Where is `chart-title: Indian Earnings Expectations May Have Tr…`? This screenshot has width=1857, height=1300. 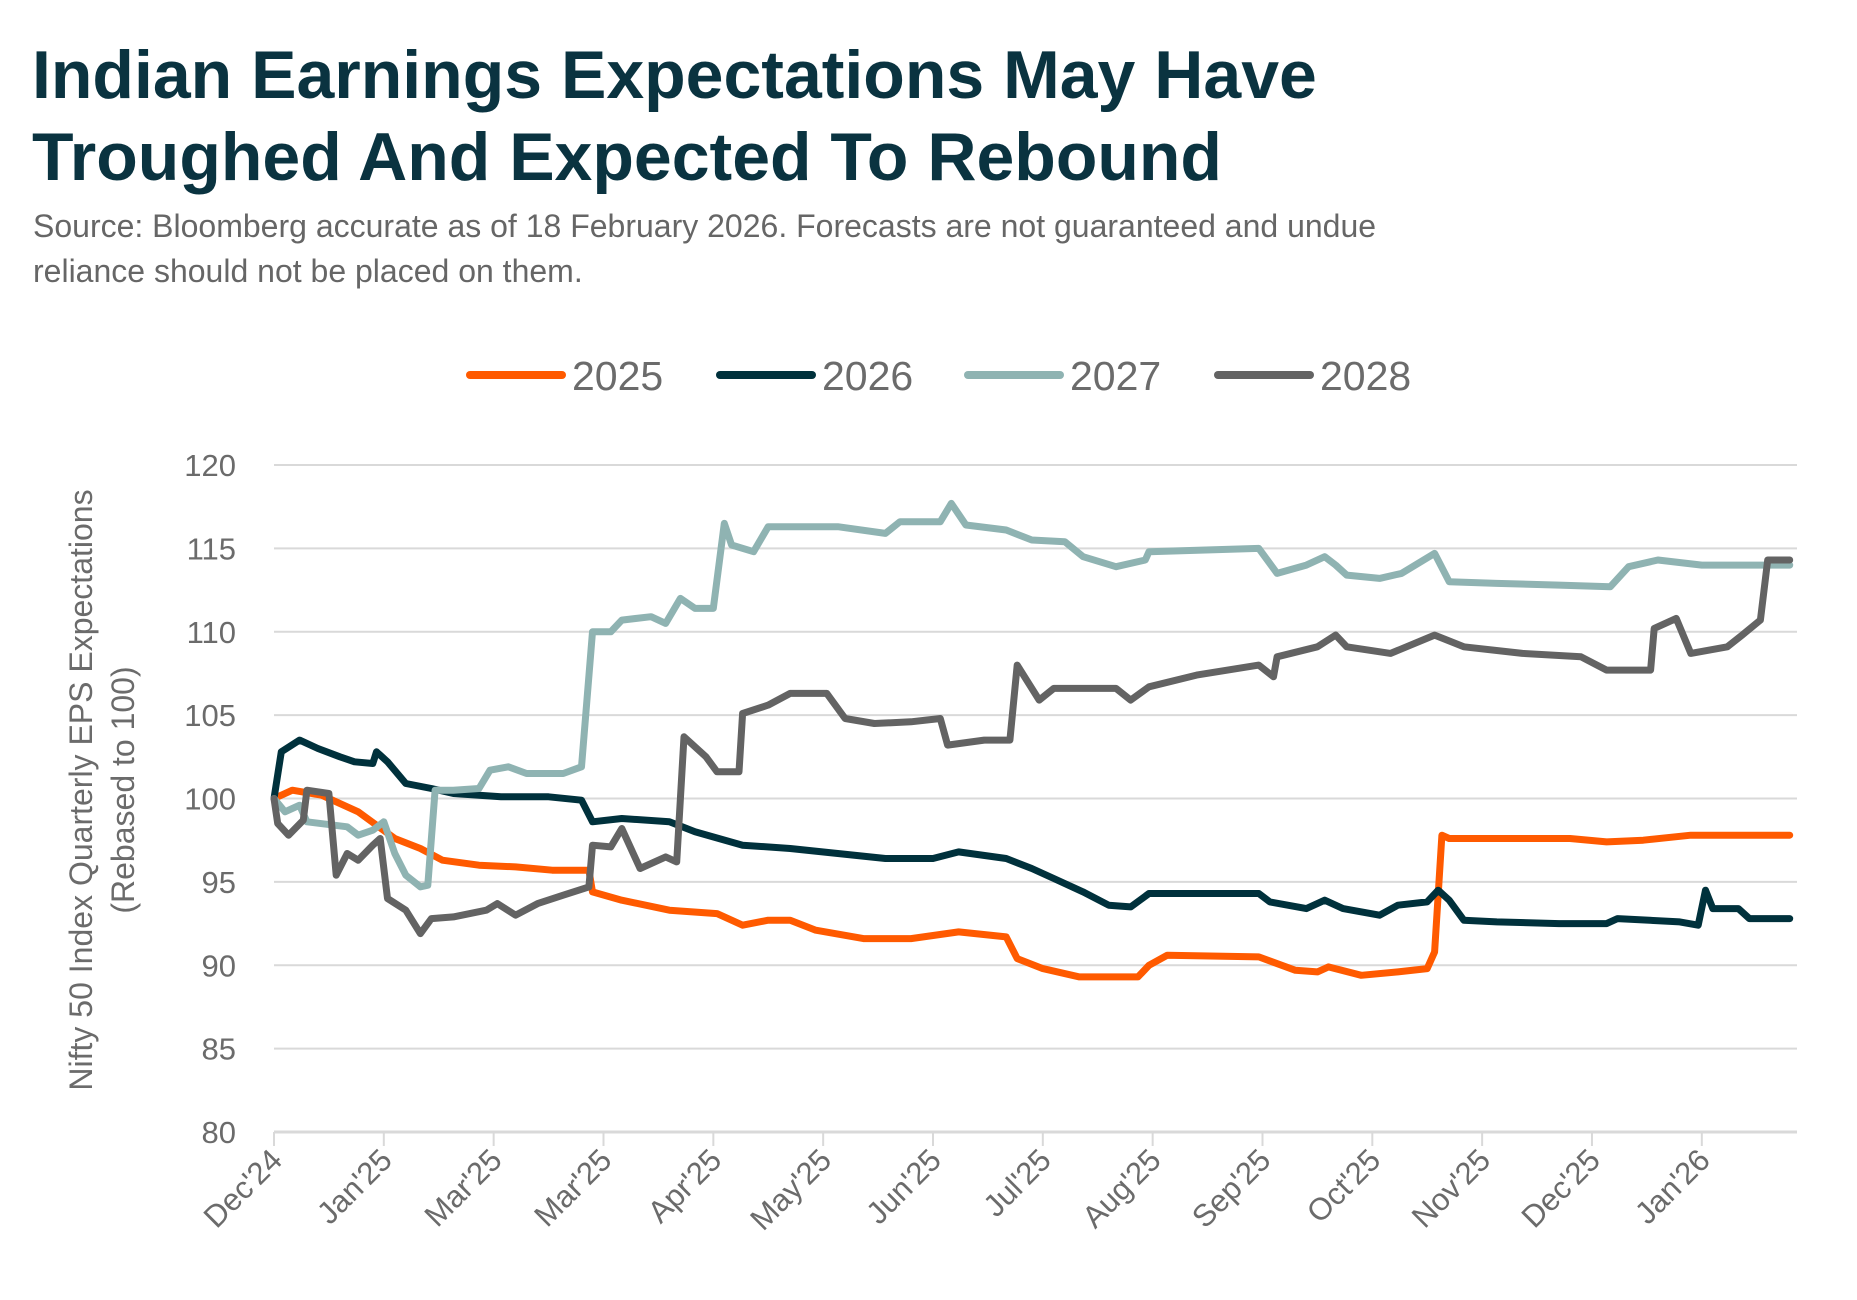 chart-title: Indian Earnings Expectations May Have Tr… is located at coordinates (674, 116).